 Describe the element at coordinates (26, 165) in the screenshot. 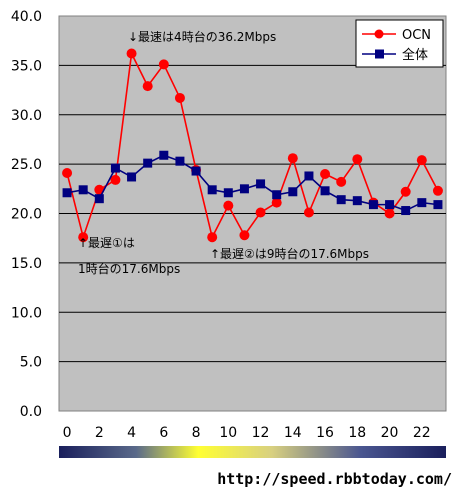

I see `y-tick-label: 25.0` at that location.